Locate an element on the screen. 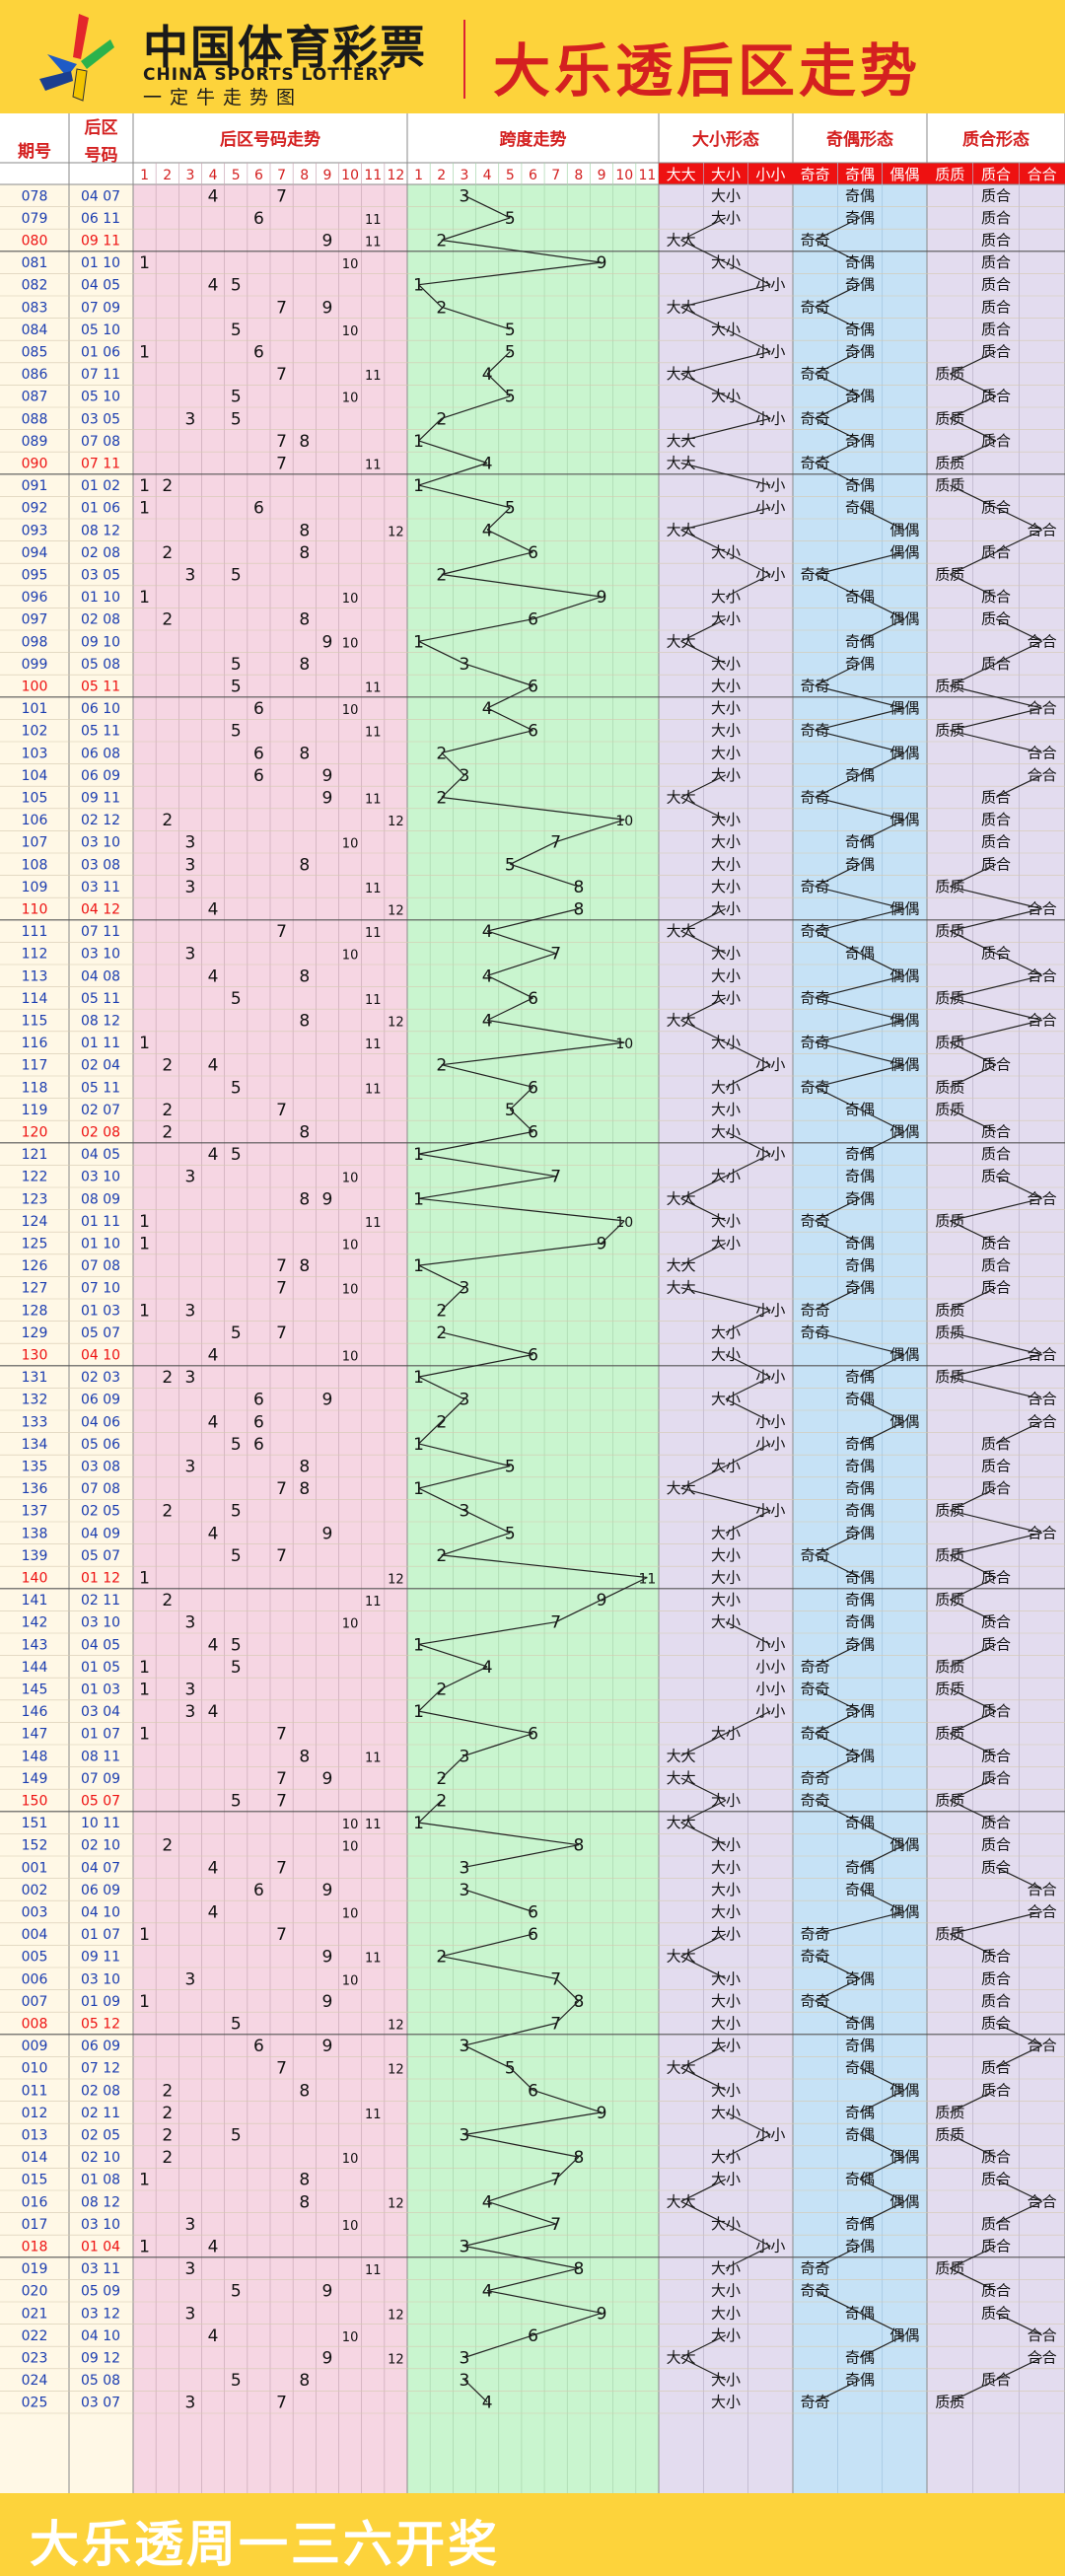 The width and height of the screenshot is (1065, 2576). back-zone-nums: 03 08 is located at coordinates (100, 865).